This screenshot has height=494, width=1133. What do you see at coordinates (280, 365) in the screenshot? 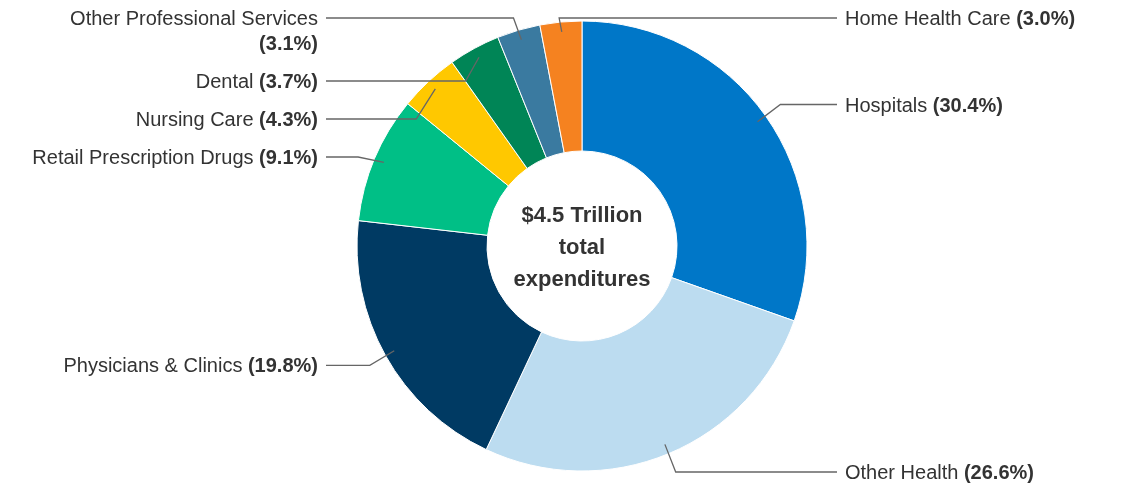
I see `data-label: (19.8%)` at bounding box center [280, 365].